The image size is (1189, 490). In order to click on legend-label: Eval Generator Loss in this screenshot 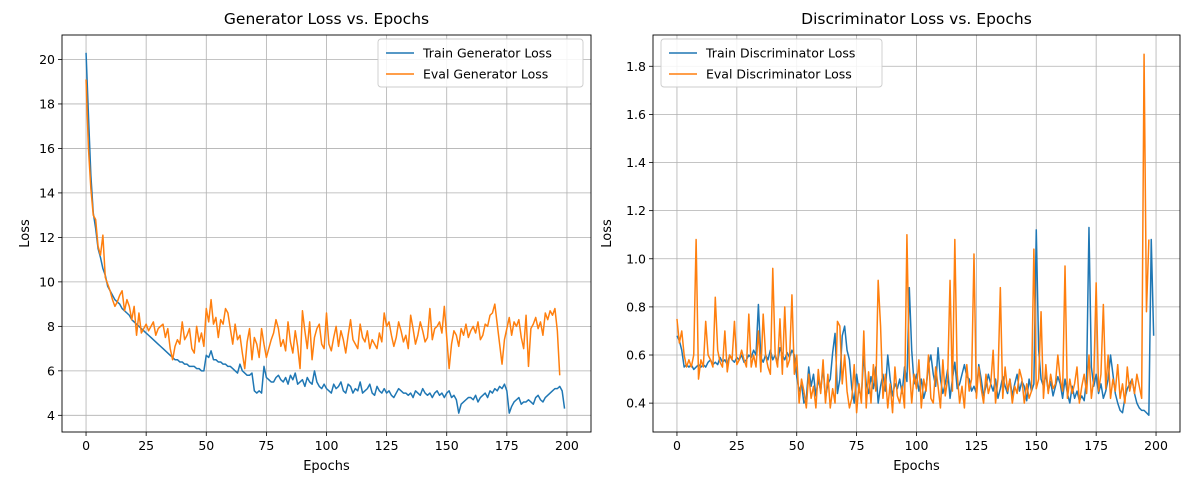, I will do `click(485, 74)`.